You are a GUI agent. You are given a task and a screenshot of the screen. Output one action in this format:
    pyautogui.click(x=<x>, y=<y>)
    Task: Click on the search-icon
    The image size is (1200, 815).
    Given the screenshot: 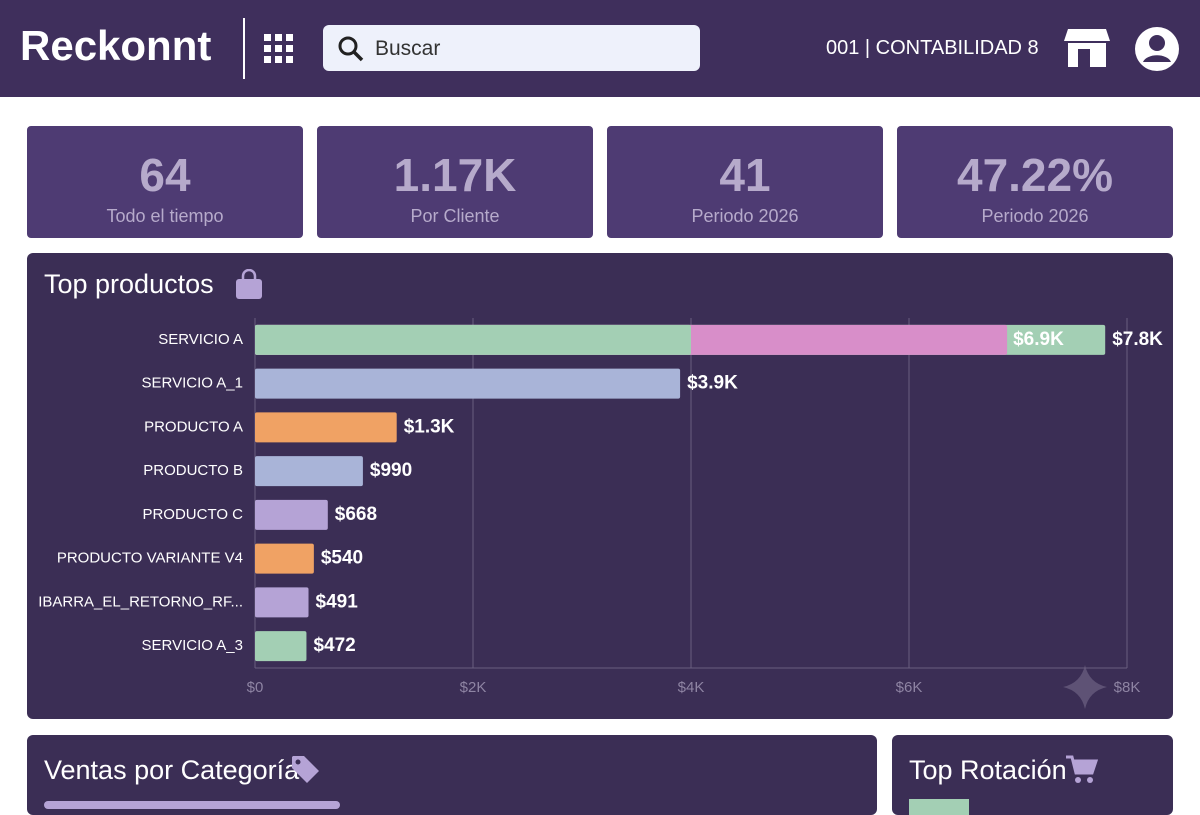 What is the action you would take?
    pyautogui.click(x=351, y=49)
    